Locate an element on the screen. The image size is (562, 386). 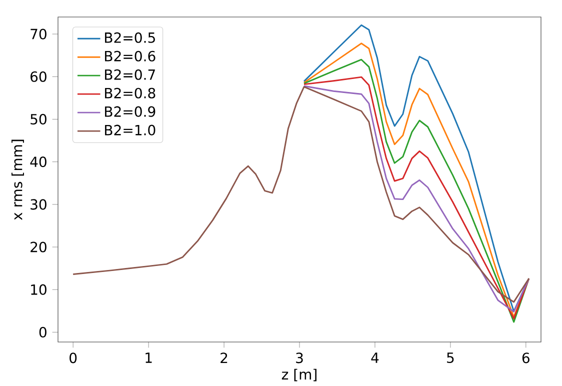
x-tick-label: 0 is located at coordinates (73, 358).